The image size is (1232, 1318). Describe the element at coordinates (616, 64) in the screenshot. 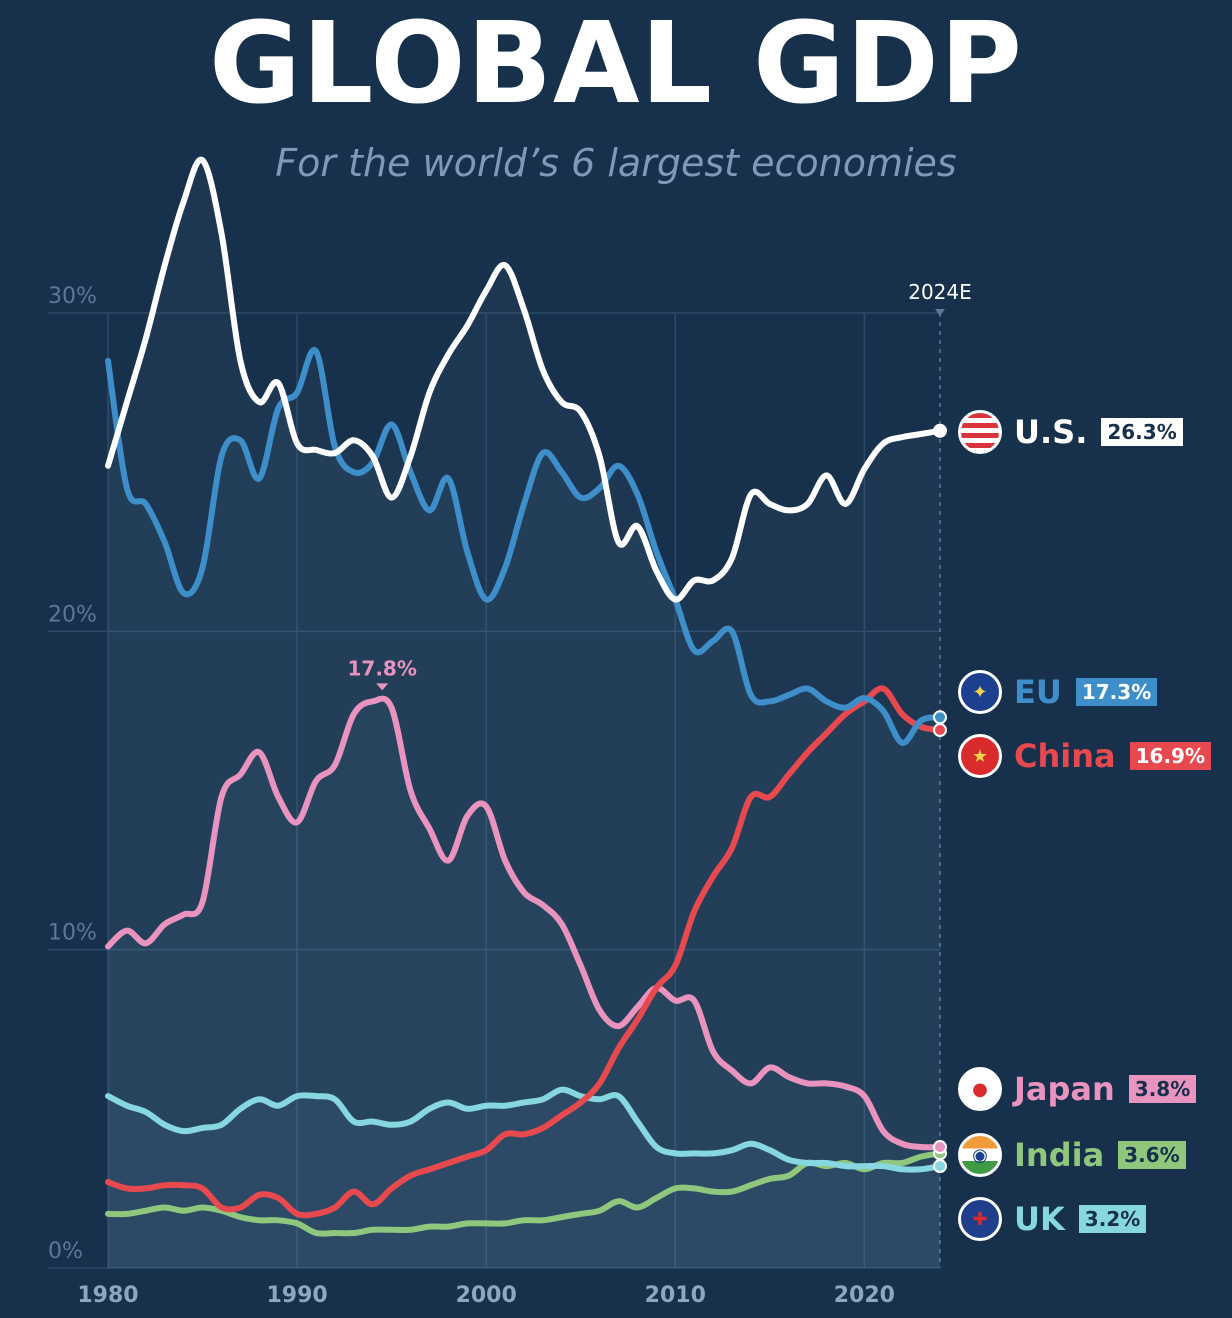

I see `page-title: GLOBAL GDP` at that location.